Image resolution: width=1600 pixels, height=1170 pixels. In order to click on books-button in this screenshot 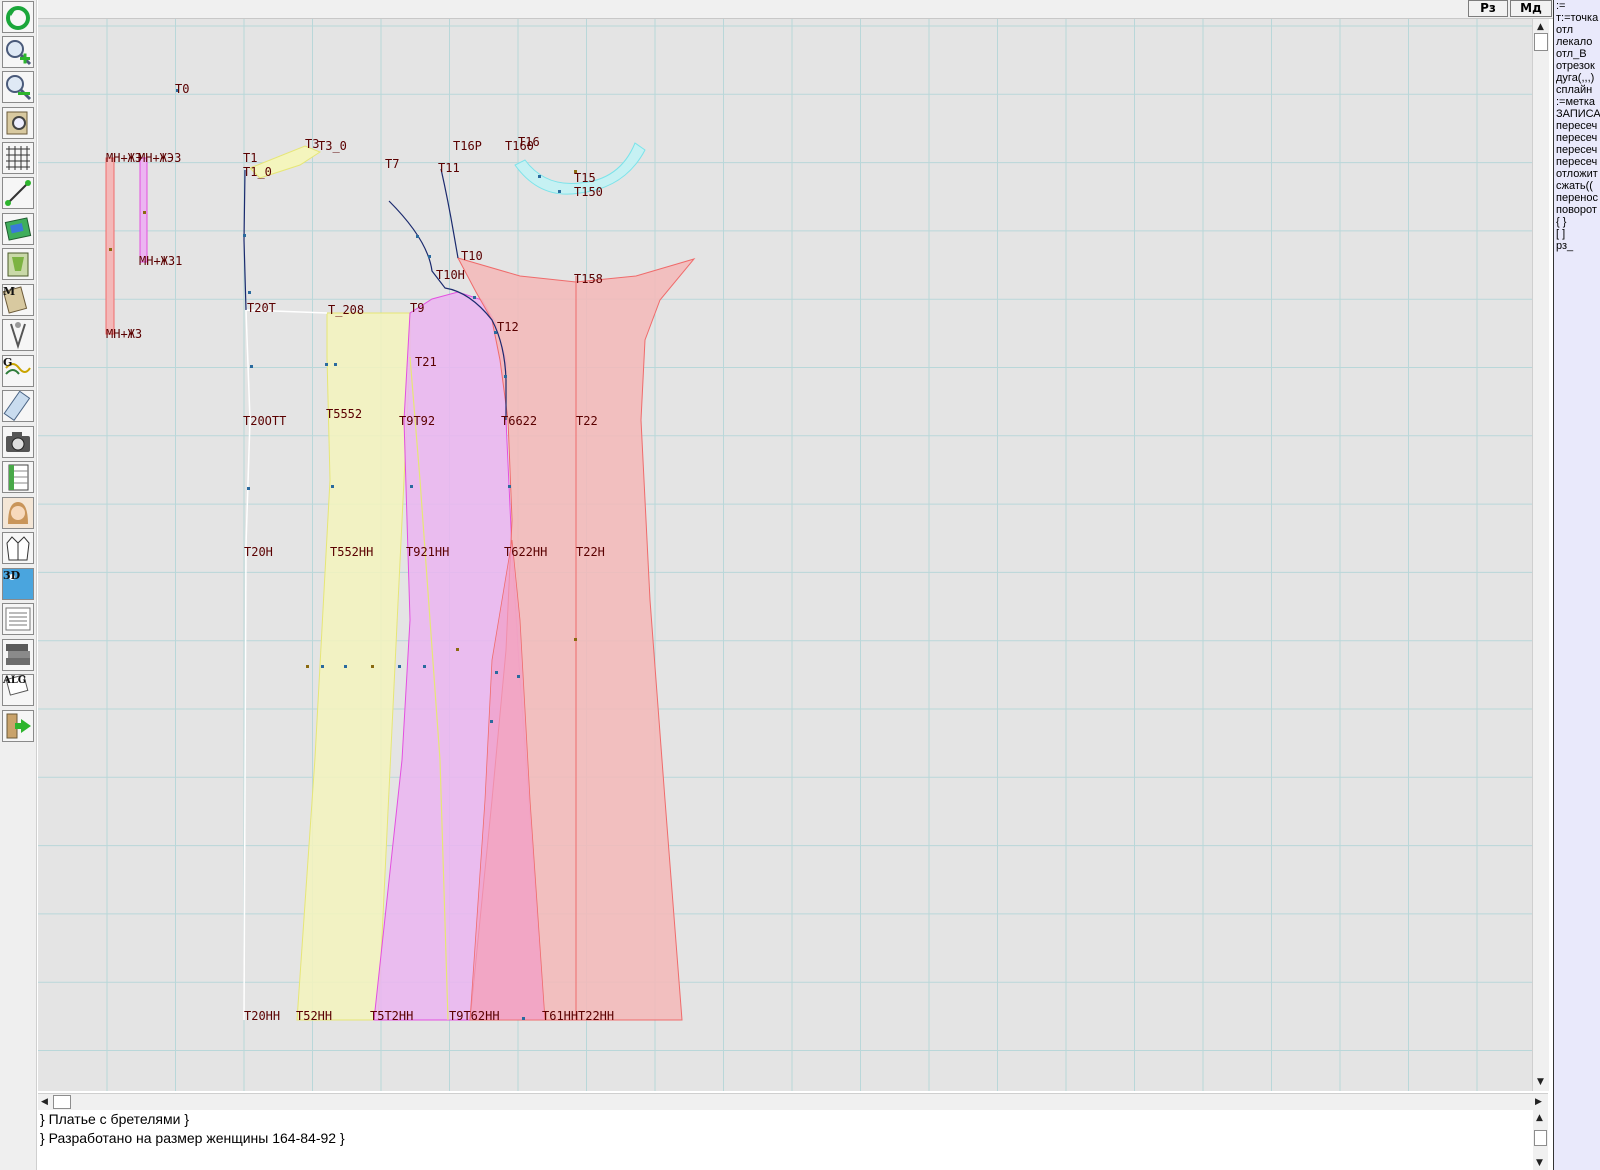, I will do `click(18, 655)`.